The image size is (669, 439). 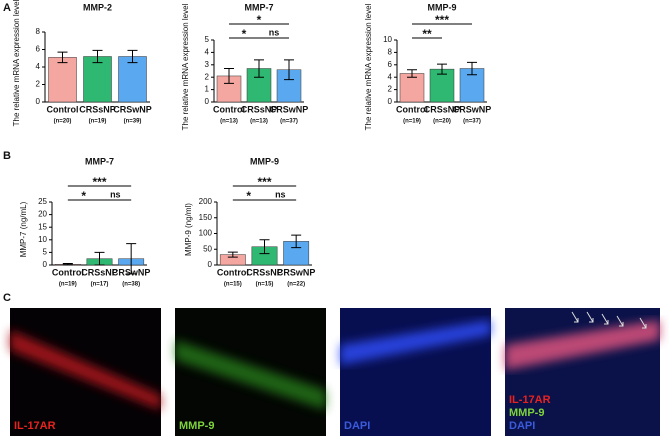 What do you see at coordinates (42, 214) in the screenshot?
I see `y-tick-label: 20` at bounding box center [42, 214].